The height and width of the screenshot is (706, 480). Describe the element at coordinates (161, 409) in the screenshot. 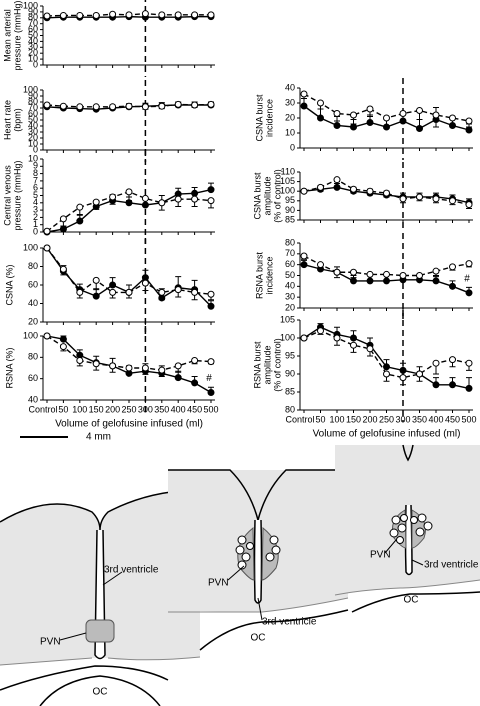

I see `x-tick-label: 350` at that location.